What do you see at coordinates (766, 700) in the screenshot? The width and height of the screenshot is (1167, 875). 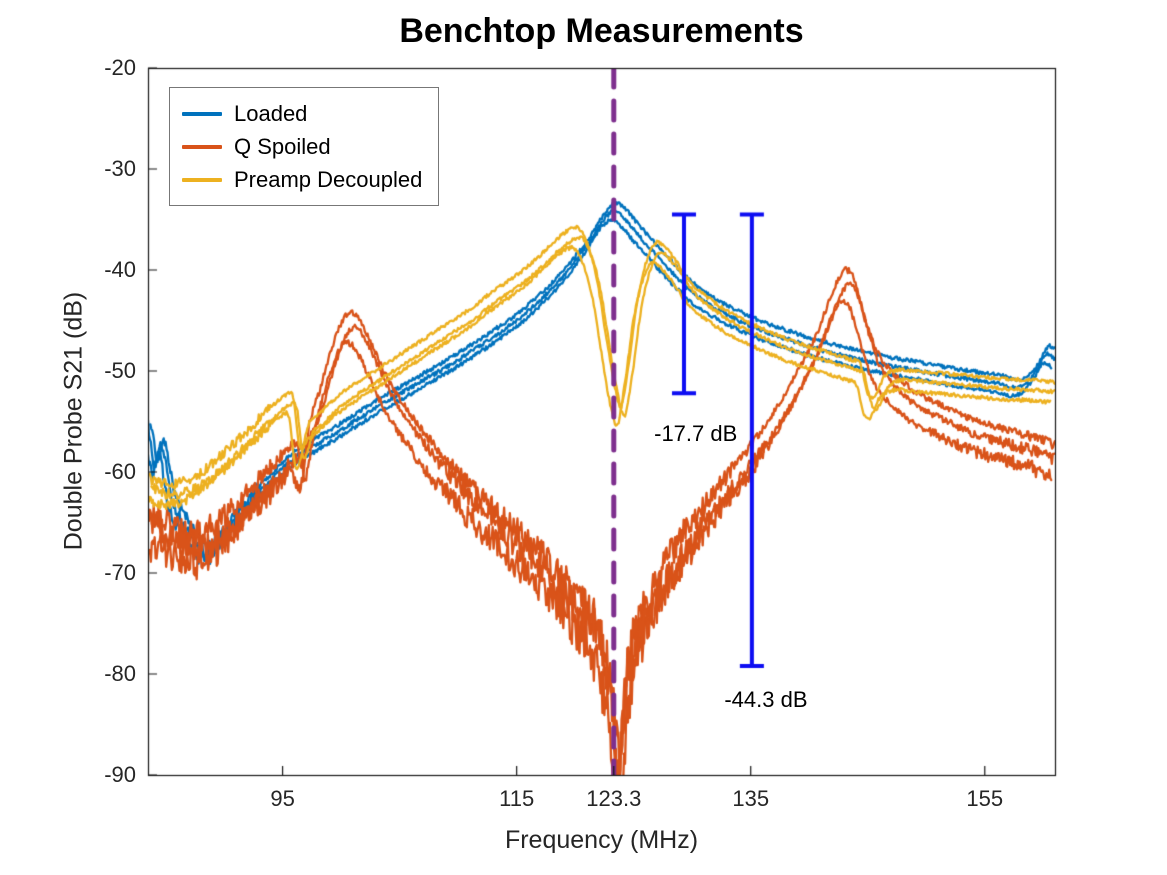 I see `annotation-label-44-3db: -44.3 dB` at bounding box center [766, 700].